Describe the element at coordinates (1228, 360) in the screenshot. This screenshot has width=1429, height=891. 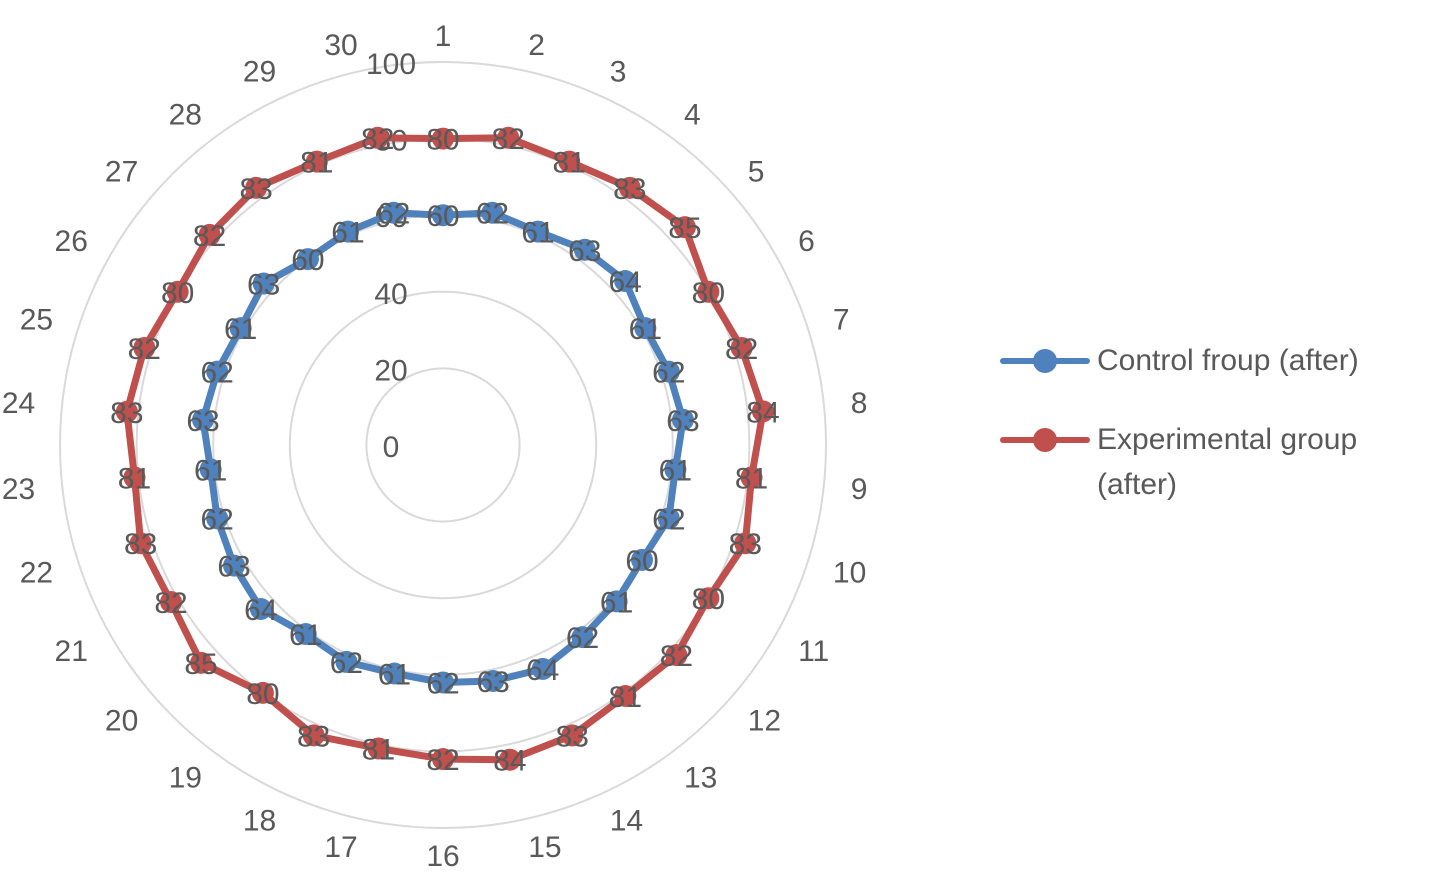
I see `legend-label-control: Control froup (after)` at that location.